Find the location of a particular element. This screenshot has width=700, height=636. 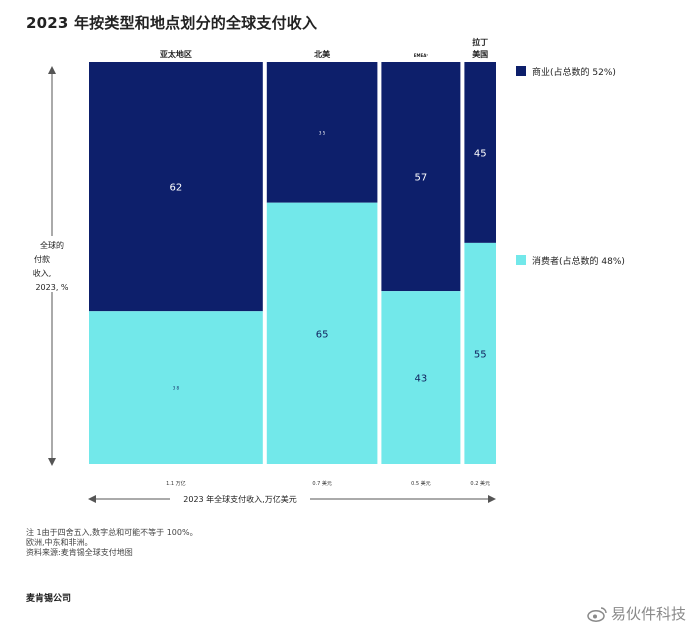

legend-label-consumer: 消费者(占总数的 48%) is located at coordinates (578, 261).